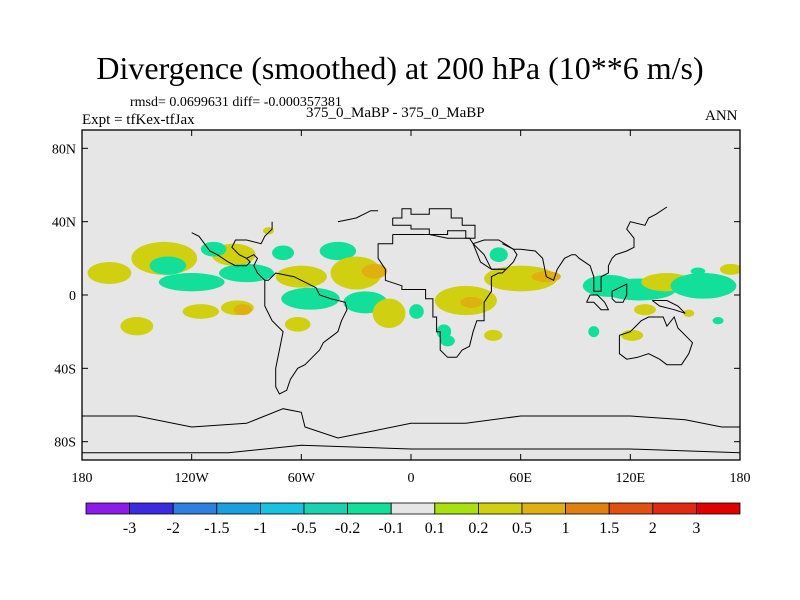 This screenshot has width=800, height=600. What do you see at coordinates (216, 528) in the screenshot?
I see `colorbar-label: -1.5` at bounding box center [216, 528].